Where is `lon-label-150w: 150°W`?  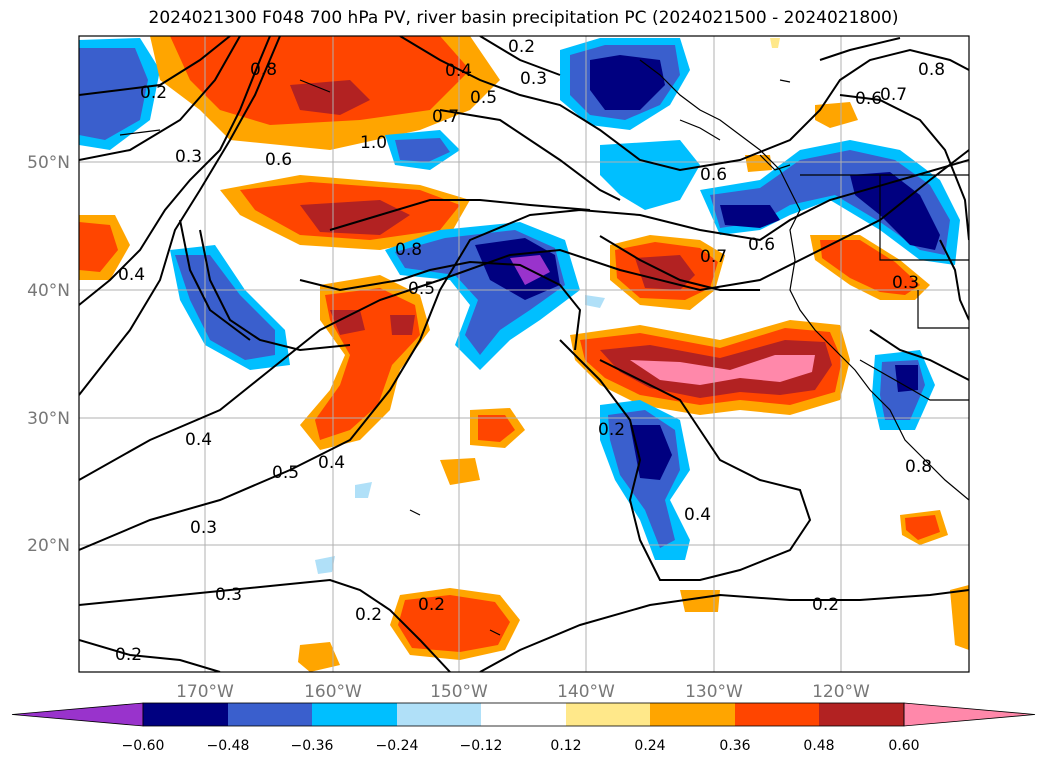
lon-label-150w: 150°W is located at coordinates (459, 692).